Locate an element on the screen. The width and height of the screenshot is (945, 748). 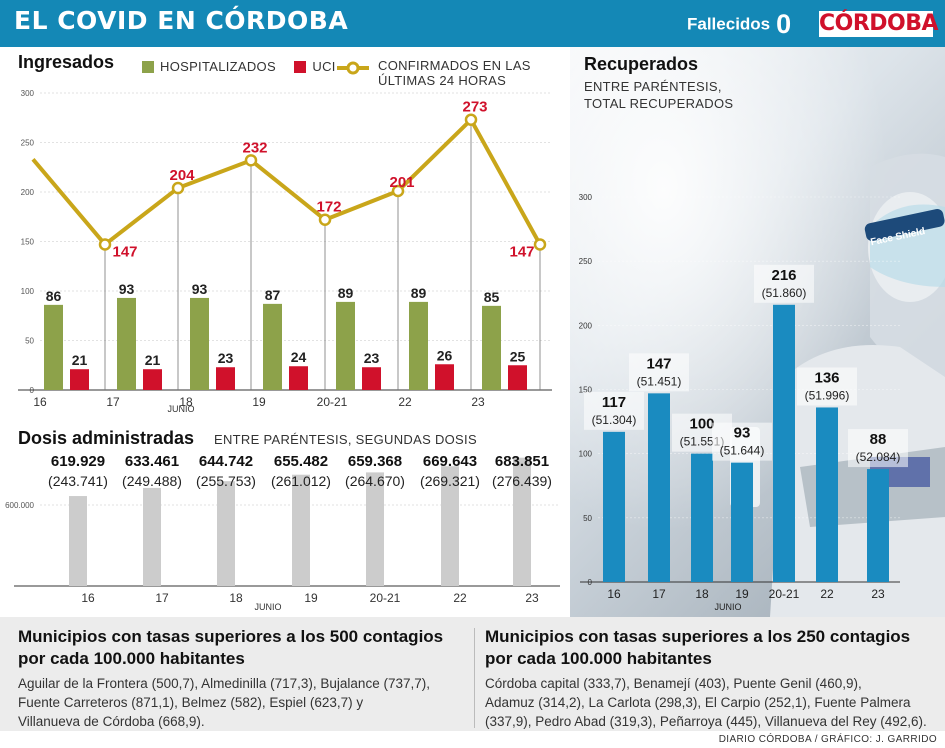
ingresados-y-tick: 200 is located at coordinates (28, 192).